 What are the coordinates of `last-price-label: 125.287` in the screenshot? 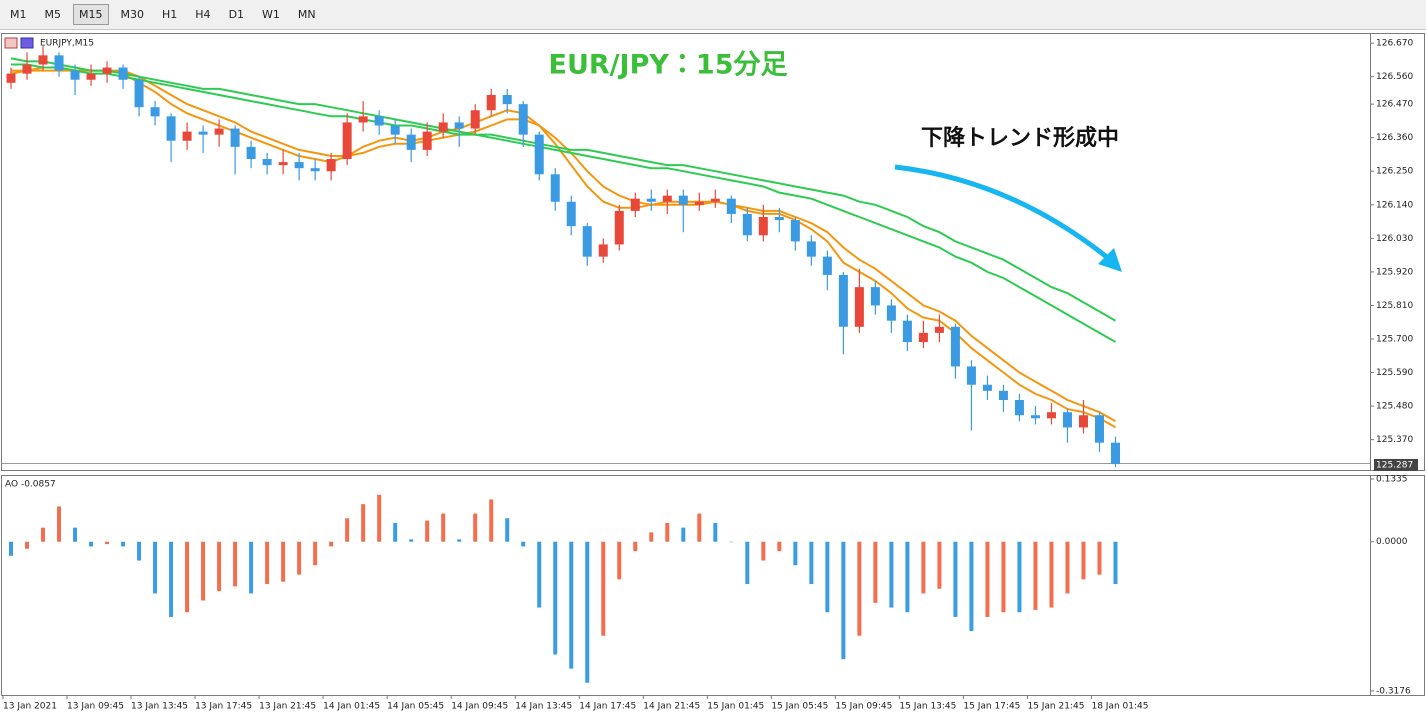 It's located at (1394, 465).